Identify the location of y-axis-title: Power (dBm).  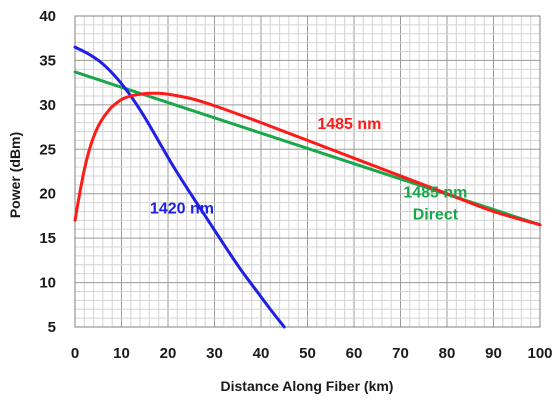
(15, 175).